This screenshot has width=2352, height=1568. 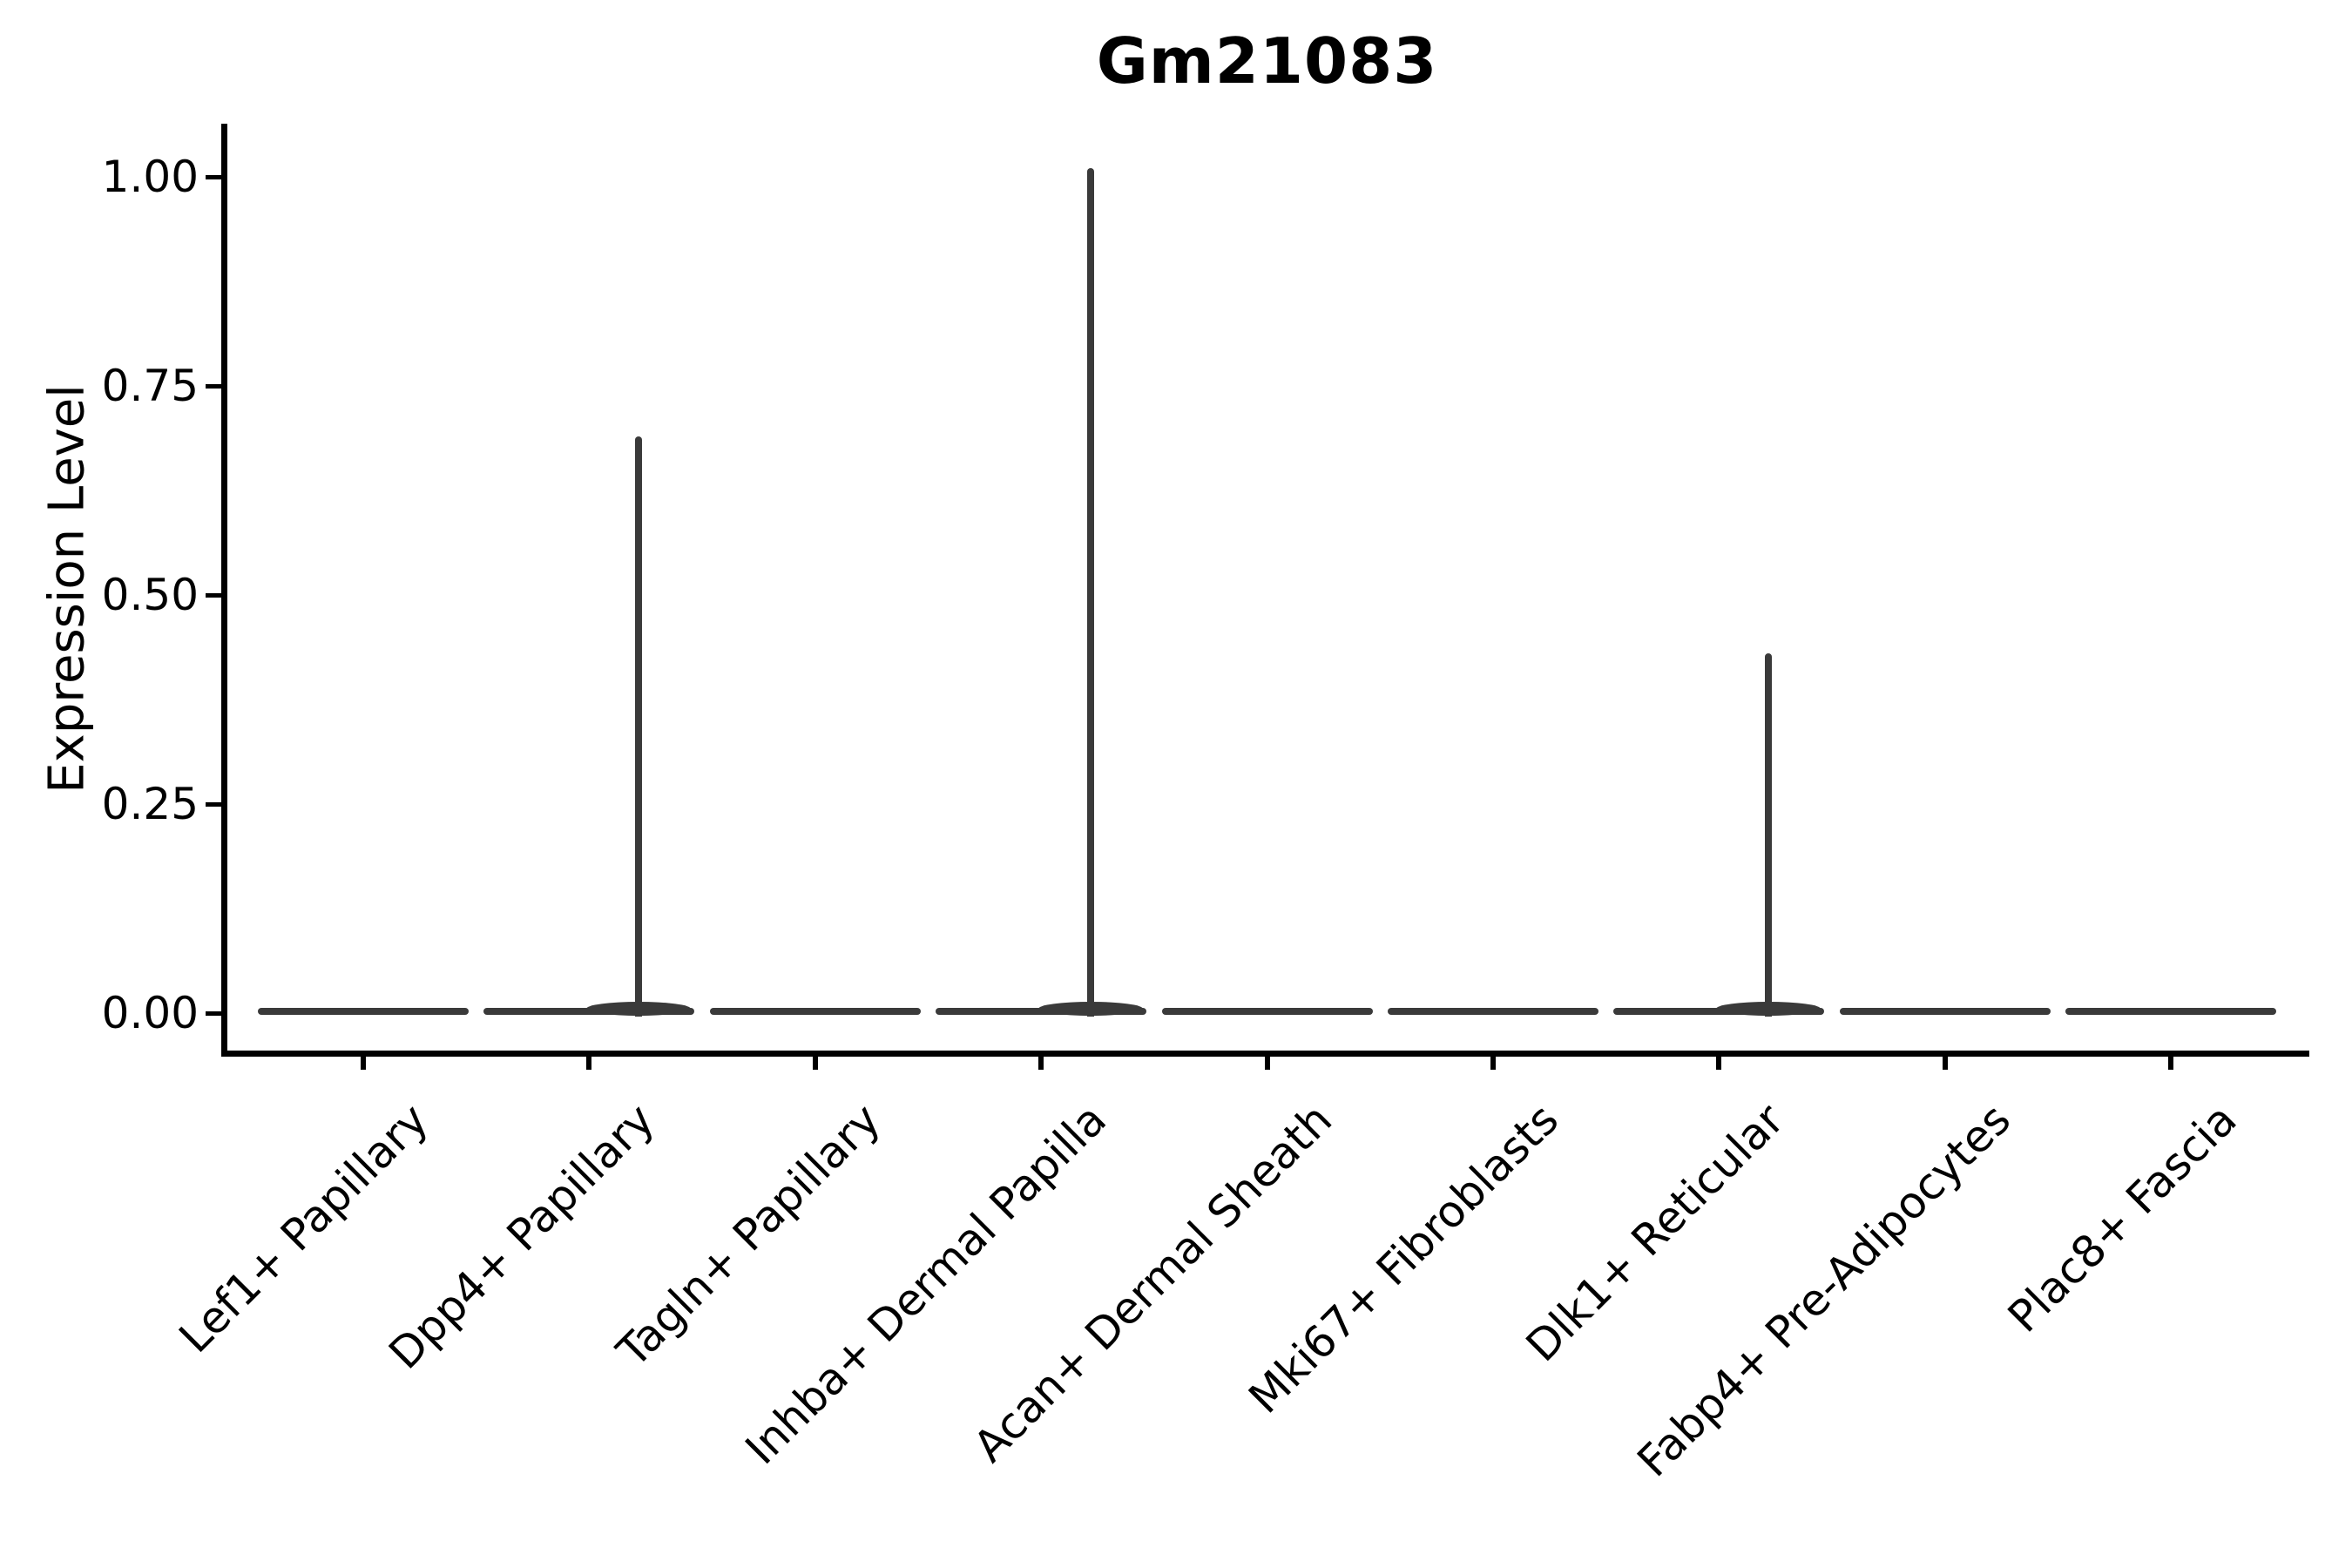 I want to click on x-axis-label: Plac8+ Fascia, so click(x=2122, y=1218).